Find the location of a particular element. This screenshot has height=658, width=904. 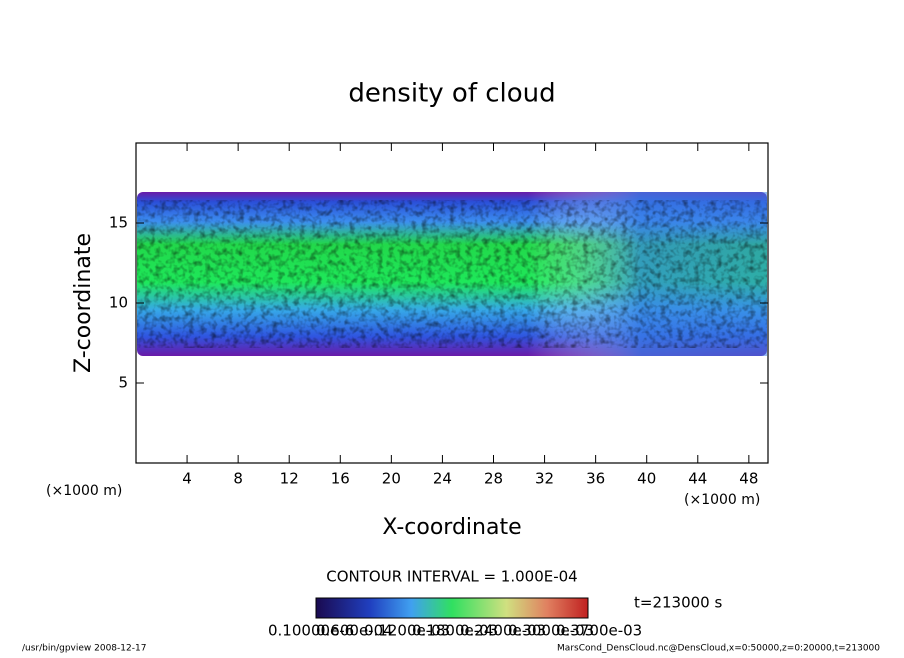

x-tick-label: 32 is located at coordinates (544, 479).